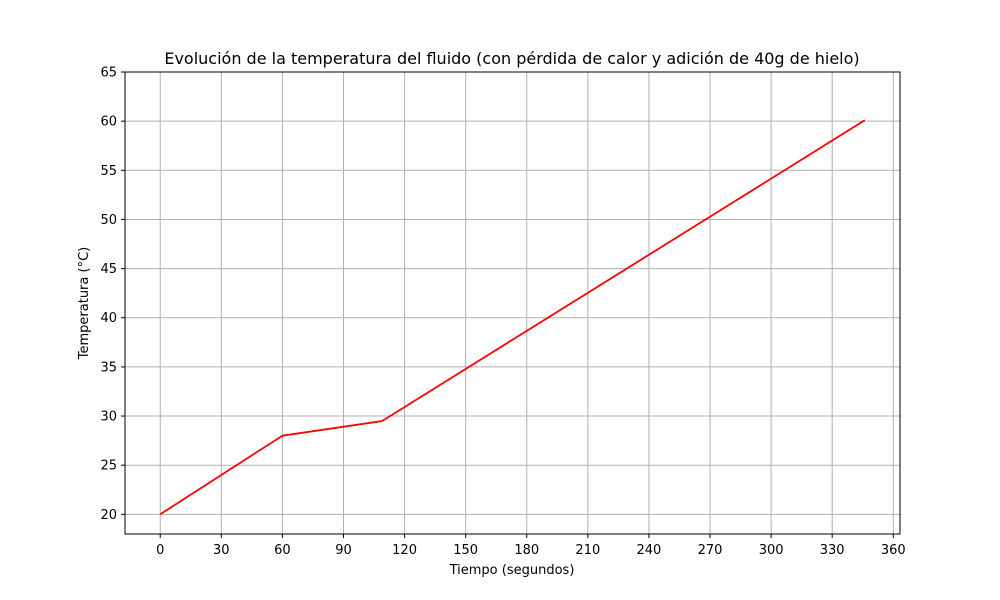  Describe the element at coordinates (108, 269) in the screenshot. I see `y-tick-label: 45` at that location.